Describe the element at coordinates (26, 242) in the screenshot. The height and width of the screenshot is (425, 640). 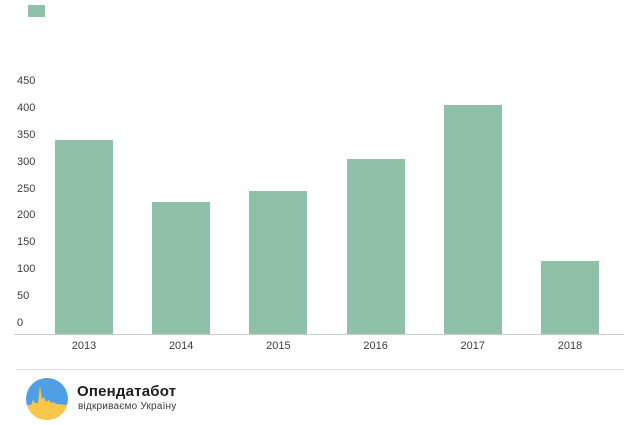
I see `y-tick-label: 150` at that location.